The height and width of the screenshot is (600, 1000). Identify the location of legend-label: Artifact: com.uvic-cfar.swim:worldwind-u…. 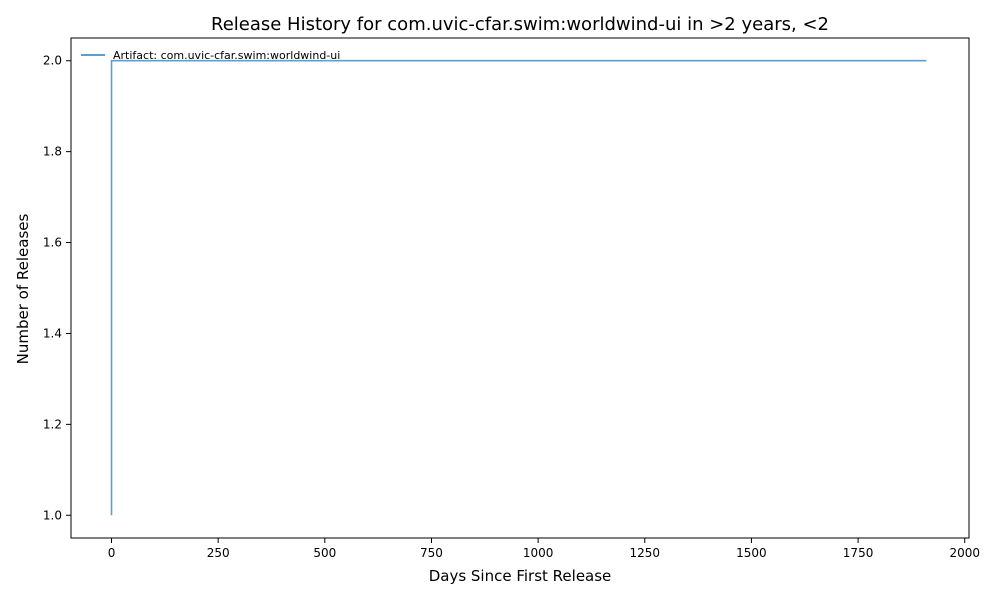
(226, 55).